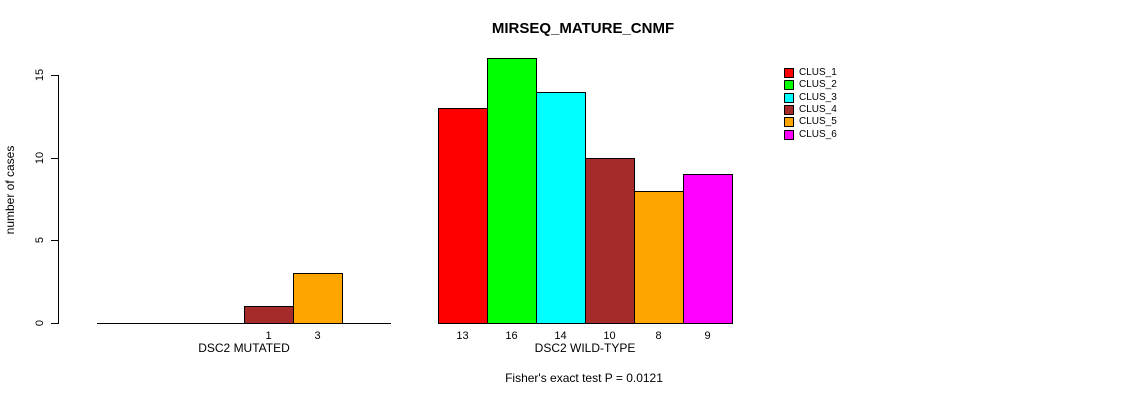 The height and width of the screenshot is (400, 1140). Describe the element at coordinates (659, 257) in the screenshot. I see `bar-clus_5-group1` at that location.